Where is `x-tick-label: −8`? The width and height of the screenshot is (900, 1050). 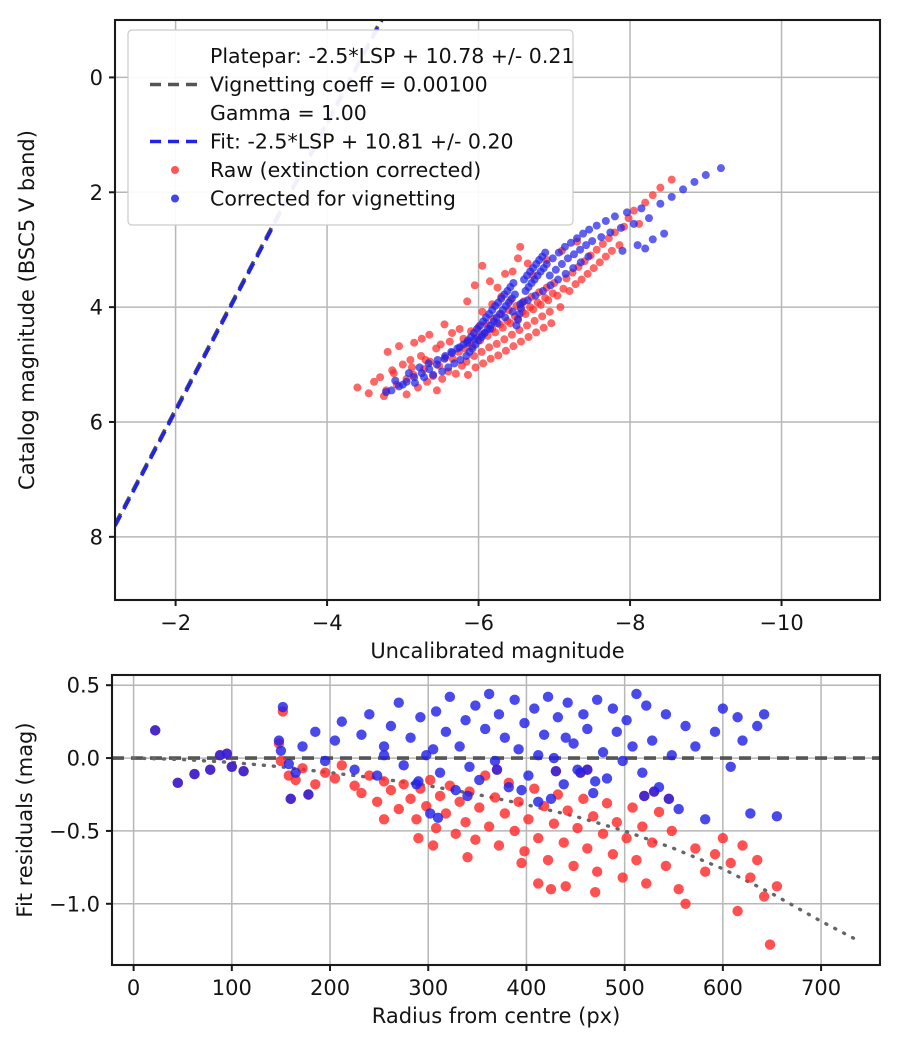
x-tick-label: −8 is located at coordinates (630, 623).